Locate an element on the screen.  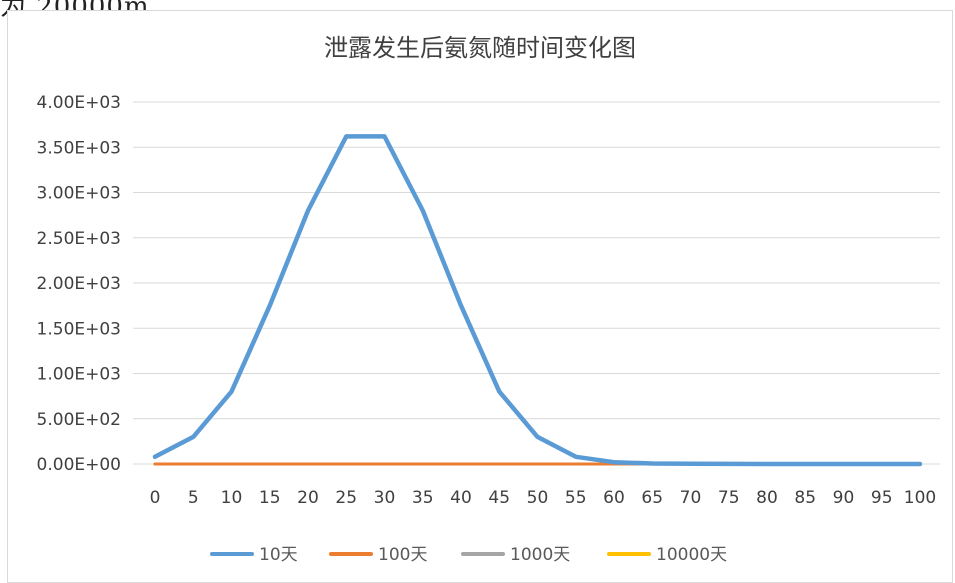
y-tick-label: 3.00E+03 is located at coordinates (79, 194).